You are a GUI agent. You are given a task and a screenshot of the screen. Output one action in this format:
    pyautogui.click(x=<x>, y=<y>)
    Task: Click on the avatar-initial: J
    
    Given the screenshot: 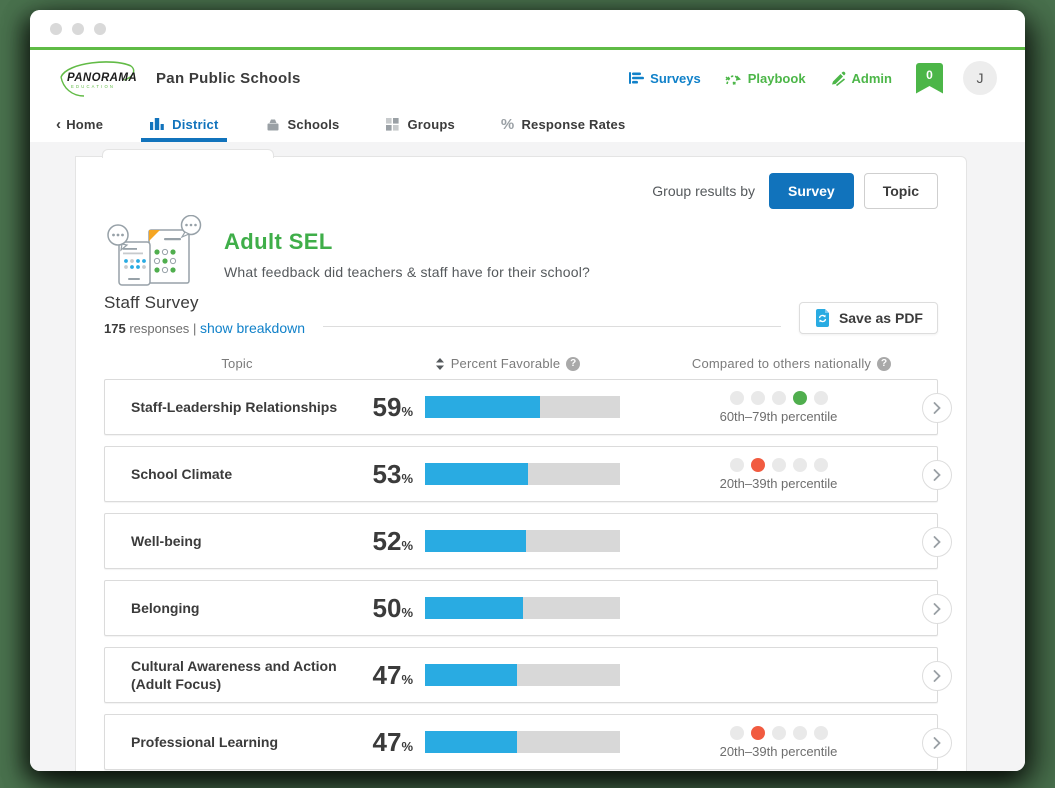 What is the action you would take?
    pyautogui.click(x=980, y=78)
    